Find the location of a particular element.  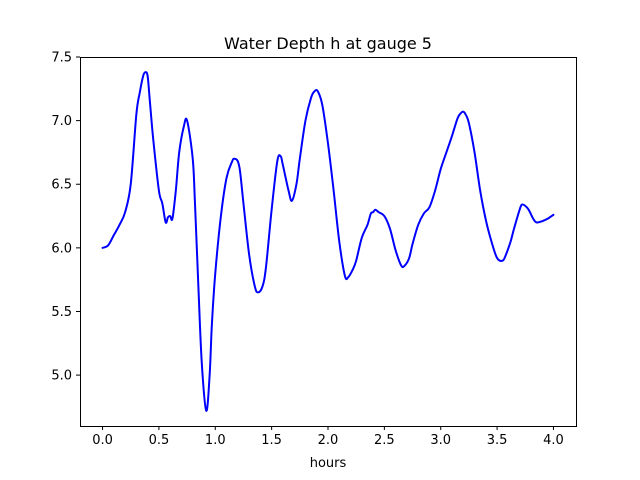

x-tick-label: 0.5 is located at coordinates (159, 440).